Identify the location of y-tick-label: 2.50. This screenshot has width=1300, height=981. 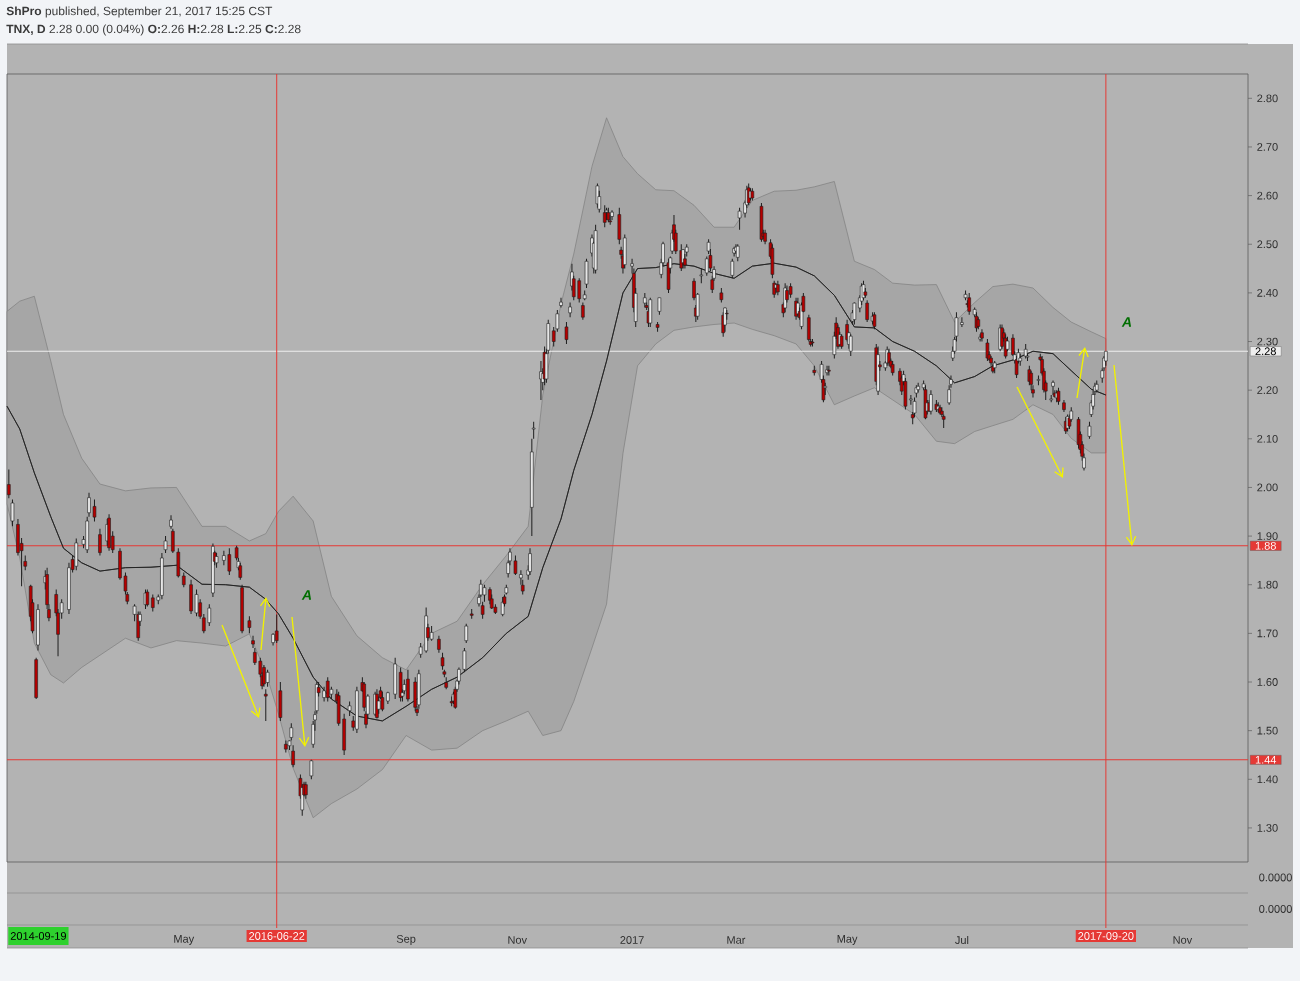
(1267, 244).